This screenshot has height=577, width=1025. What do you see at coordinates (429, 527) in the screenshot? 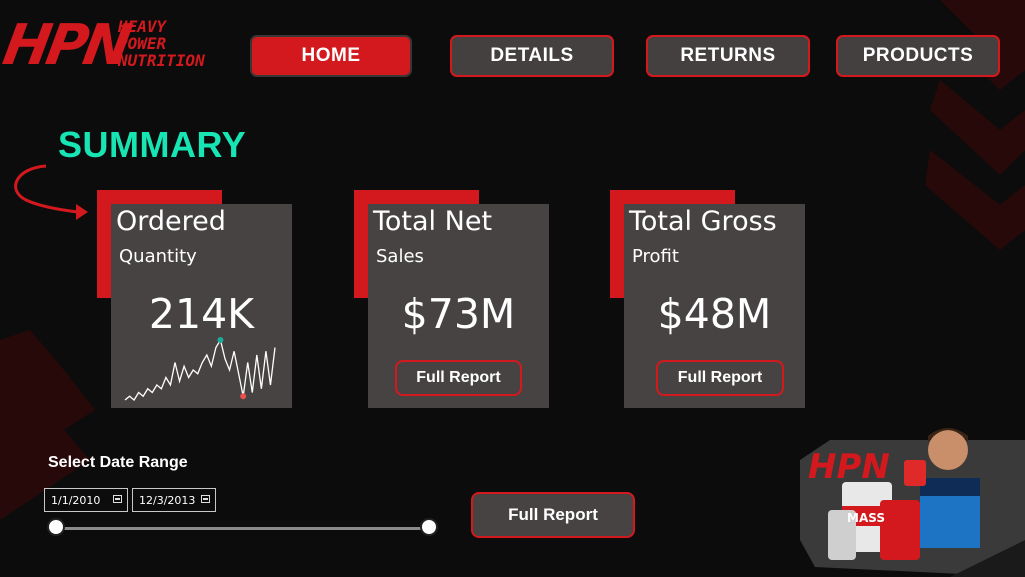
I see `date-range-slider-end-handle` at bounding box center [429, 527].